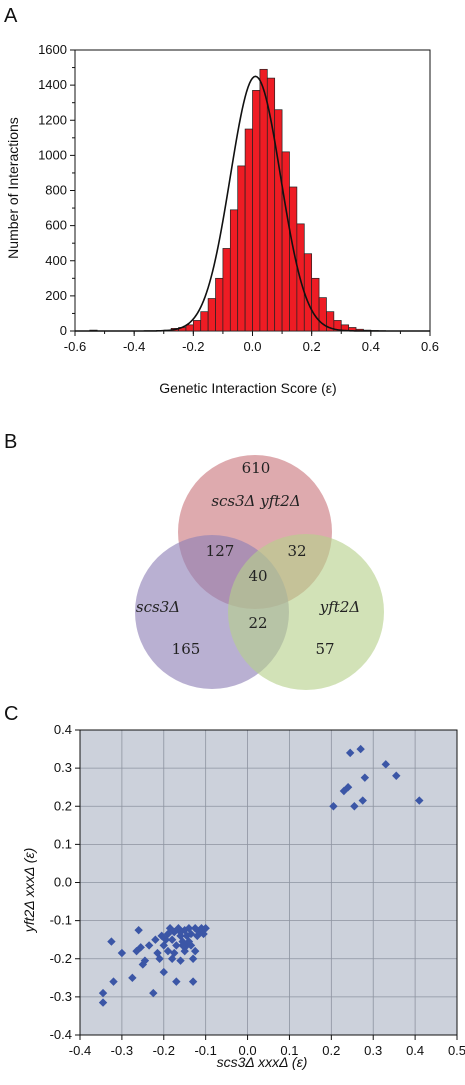 Image resolution: width=465 pixels, height=1085 pixels. I want to click on histogram-x-tick-label: 0.4, so click(371, 346).